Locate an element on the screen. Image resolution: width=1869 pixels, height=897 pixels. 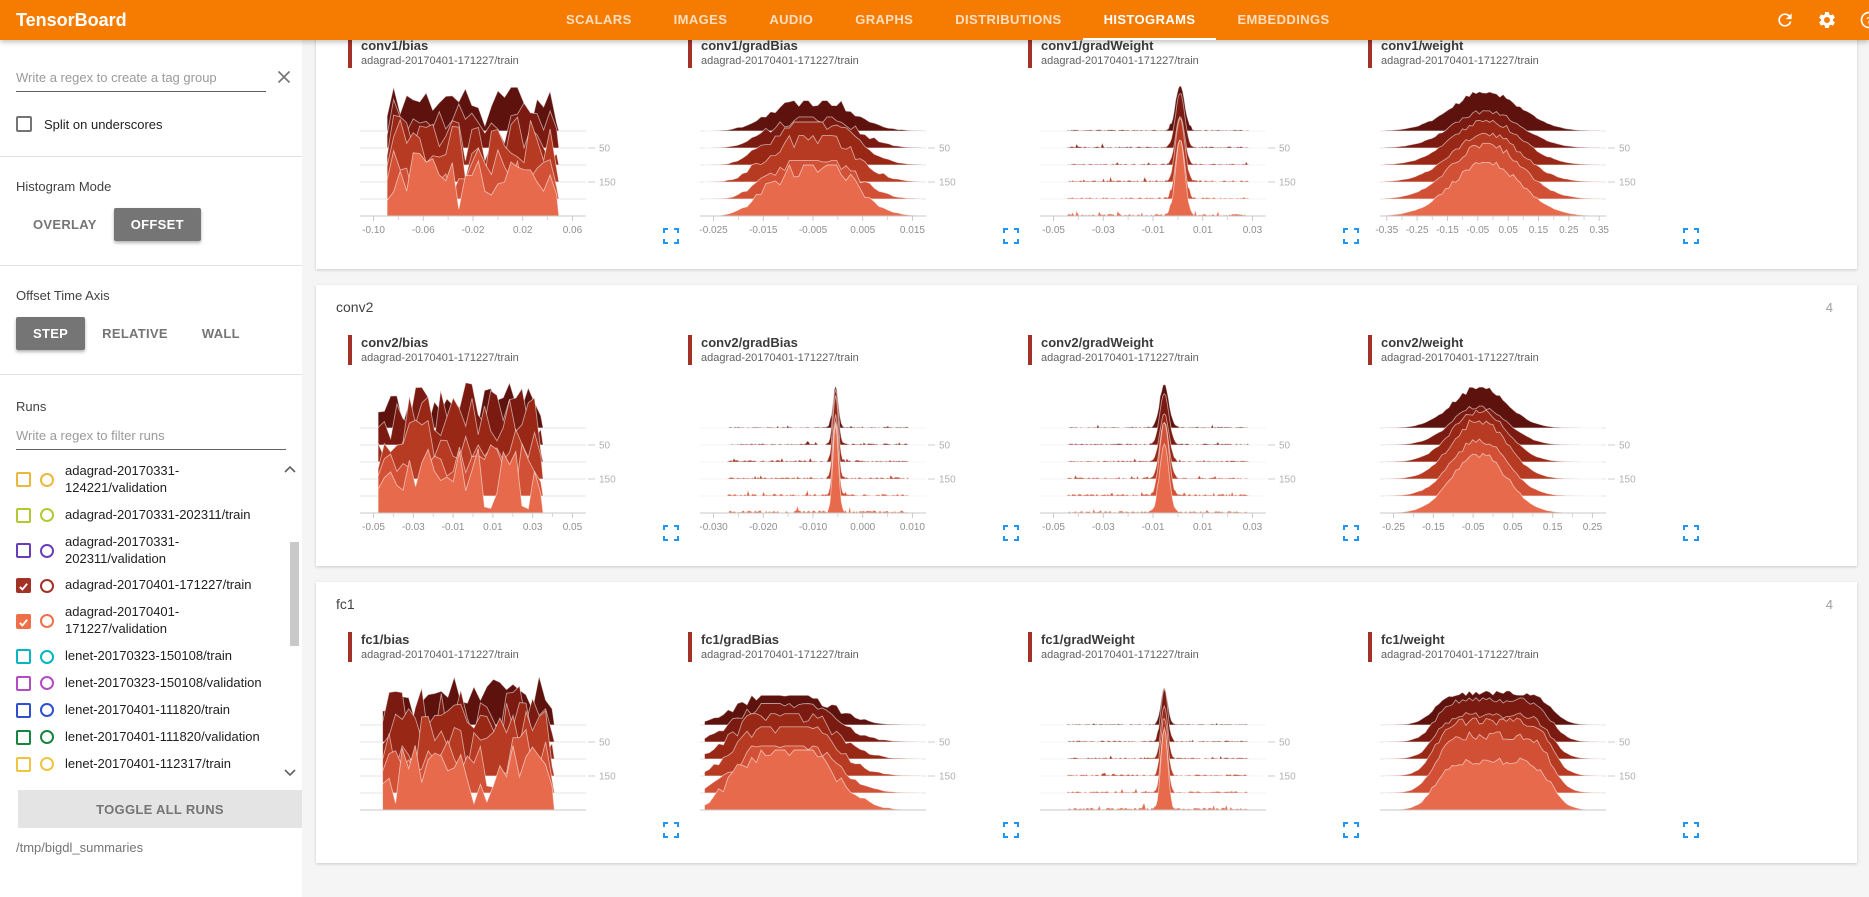
svg-text: 0.25 is located at coordinates (1569, 230).